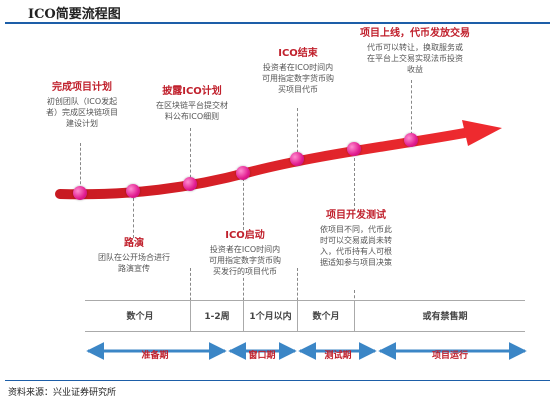  Describe the element at coordinates (262, 356) in the screenshot. I see `phase-label: 窗口期` at that location.